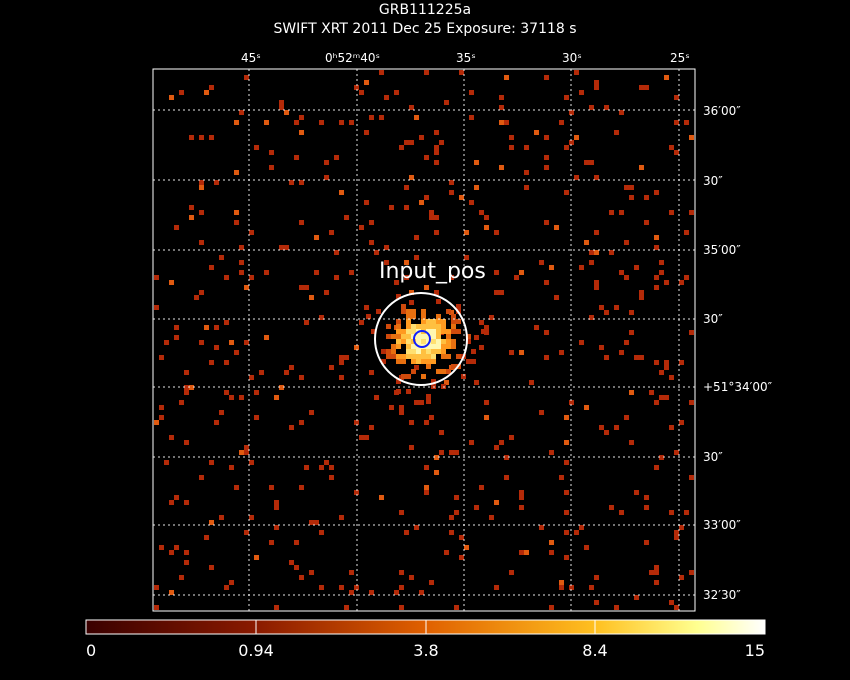  I want to click on colorbar-tick-label: 0.94, so click(256, 650).